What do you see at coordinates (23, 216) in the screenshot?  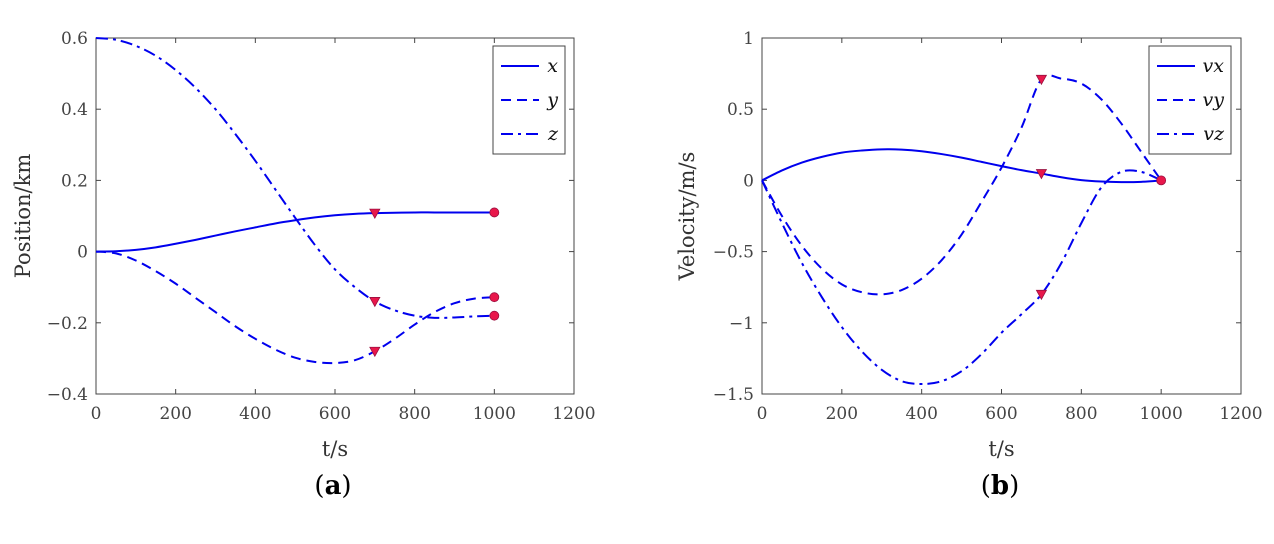 I see `y-axis-label: Position/km` at bounding box center [23, 216].